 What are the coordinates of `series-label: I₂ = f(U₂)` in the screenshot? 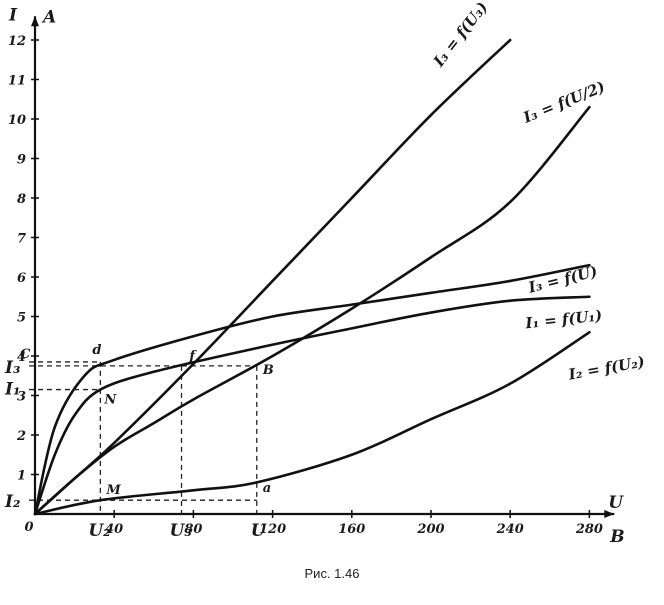 It's located at (606, 368).